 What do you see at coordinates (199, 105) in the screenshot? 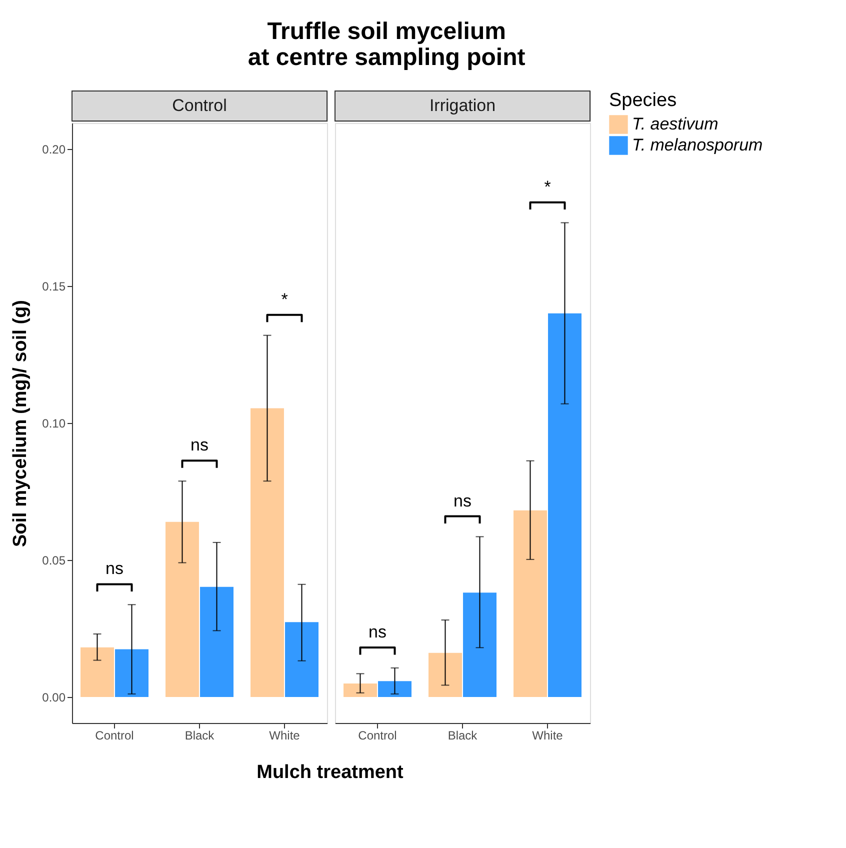
I see `chart-subtitle: Control` at bounding box center [199, 105].